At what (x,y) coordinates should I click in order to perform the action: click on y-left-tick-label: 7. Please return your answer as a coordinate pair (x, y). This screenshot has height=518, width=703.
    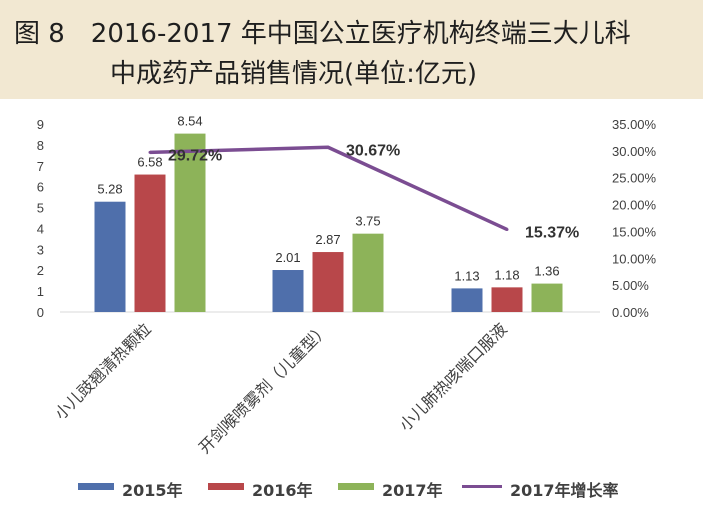
    Looking at the image, I should click on (40, 166).